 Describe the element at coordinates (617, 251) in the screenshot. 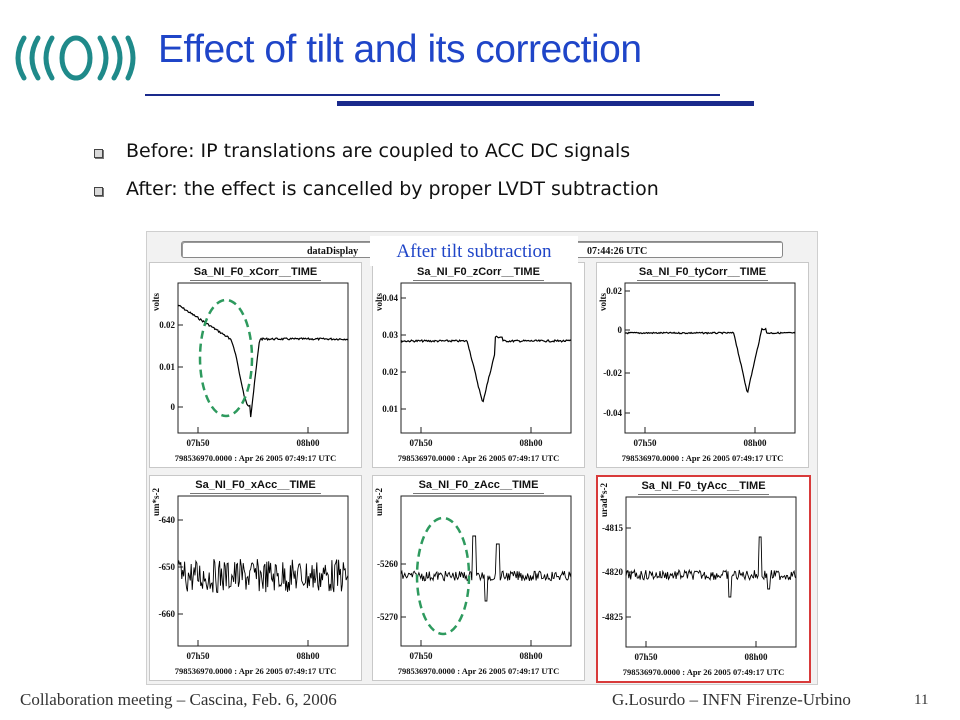

I see `data-display-time: 07:44:26 UTC` at that location.